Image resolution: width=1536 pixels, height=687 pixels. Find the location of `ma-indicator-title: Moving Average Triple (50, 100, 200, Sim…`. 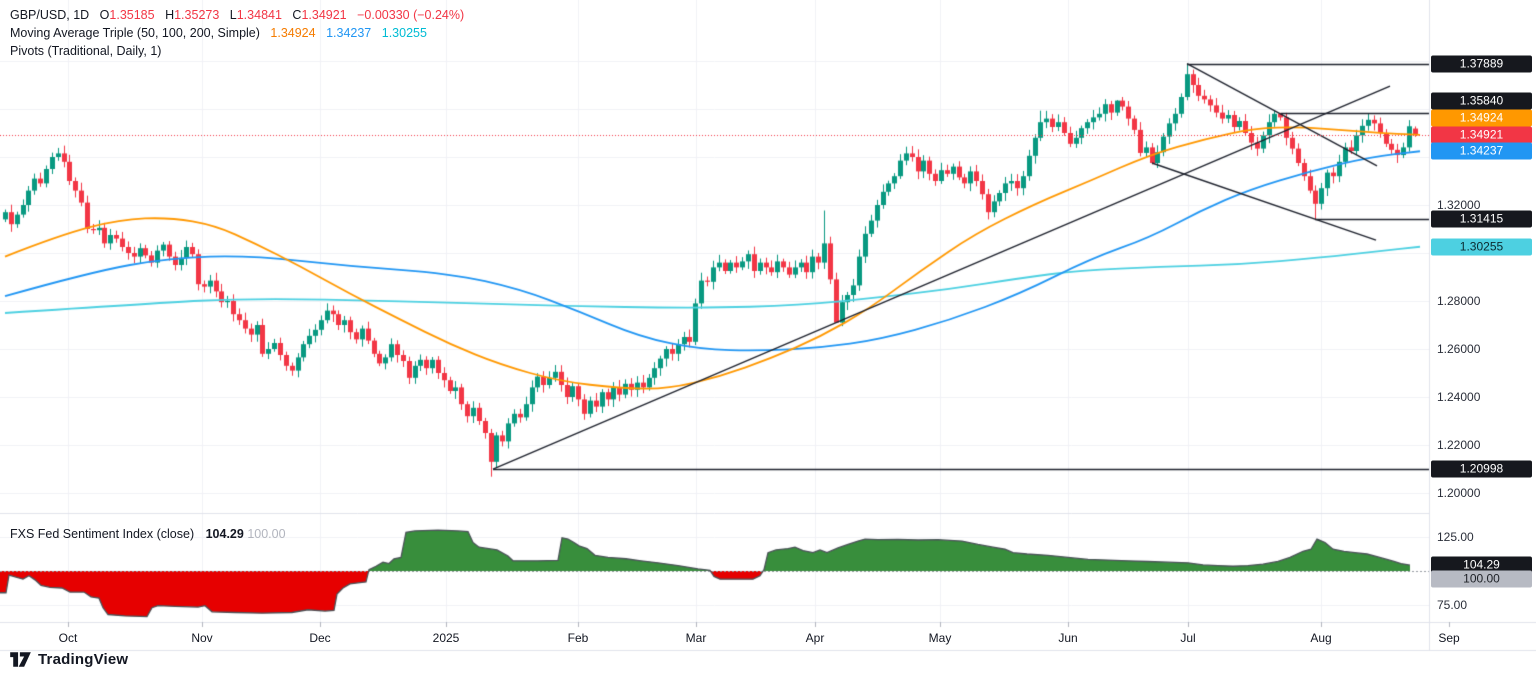

ma-indicator-title: Moving Average Triple (50, 100, 200, Sim… is located at coordinates (135, 33).